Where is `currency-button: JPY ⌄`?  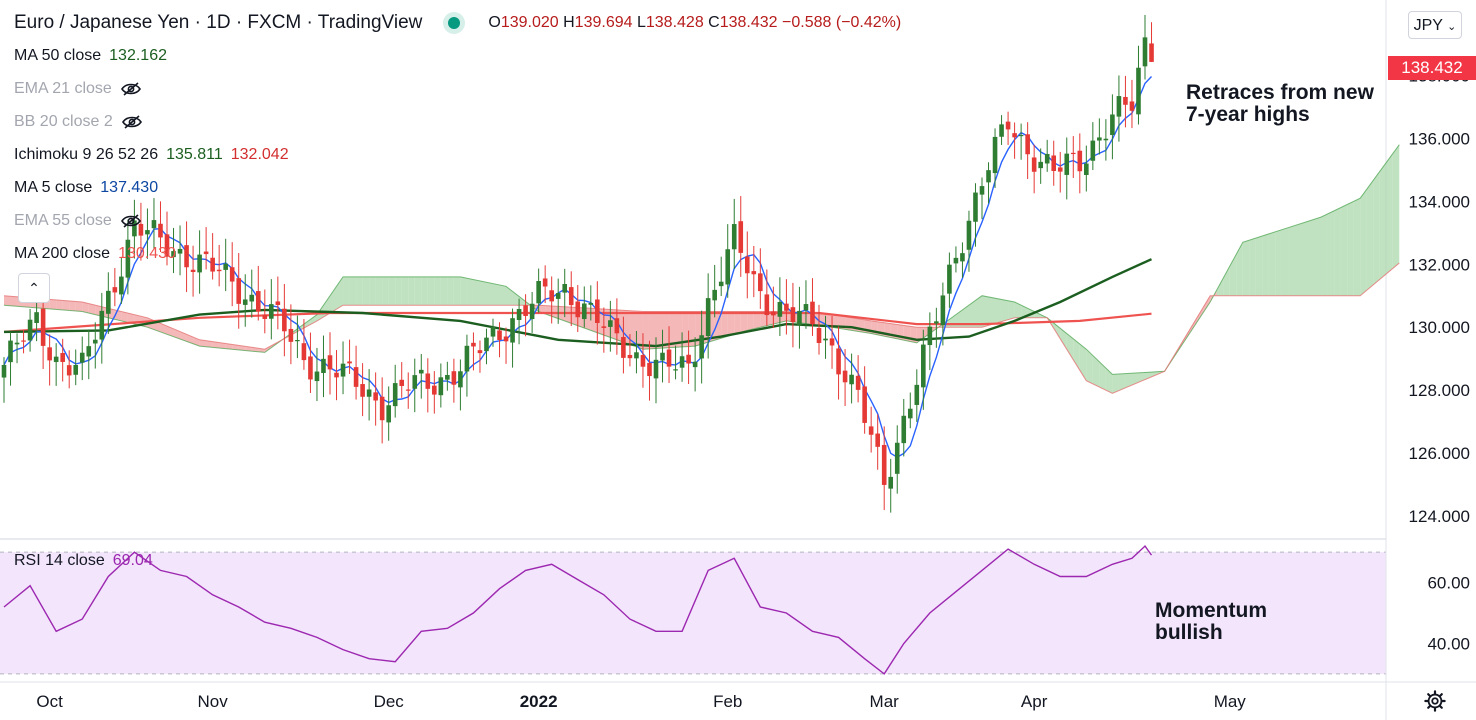 currency-button: JPY ⌄ is located at coordinates (1435, 25).